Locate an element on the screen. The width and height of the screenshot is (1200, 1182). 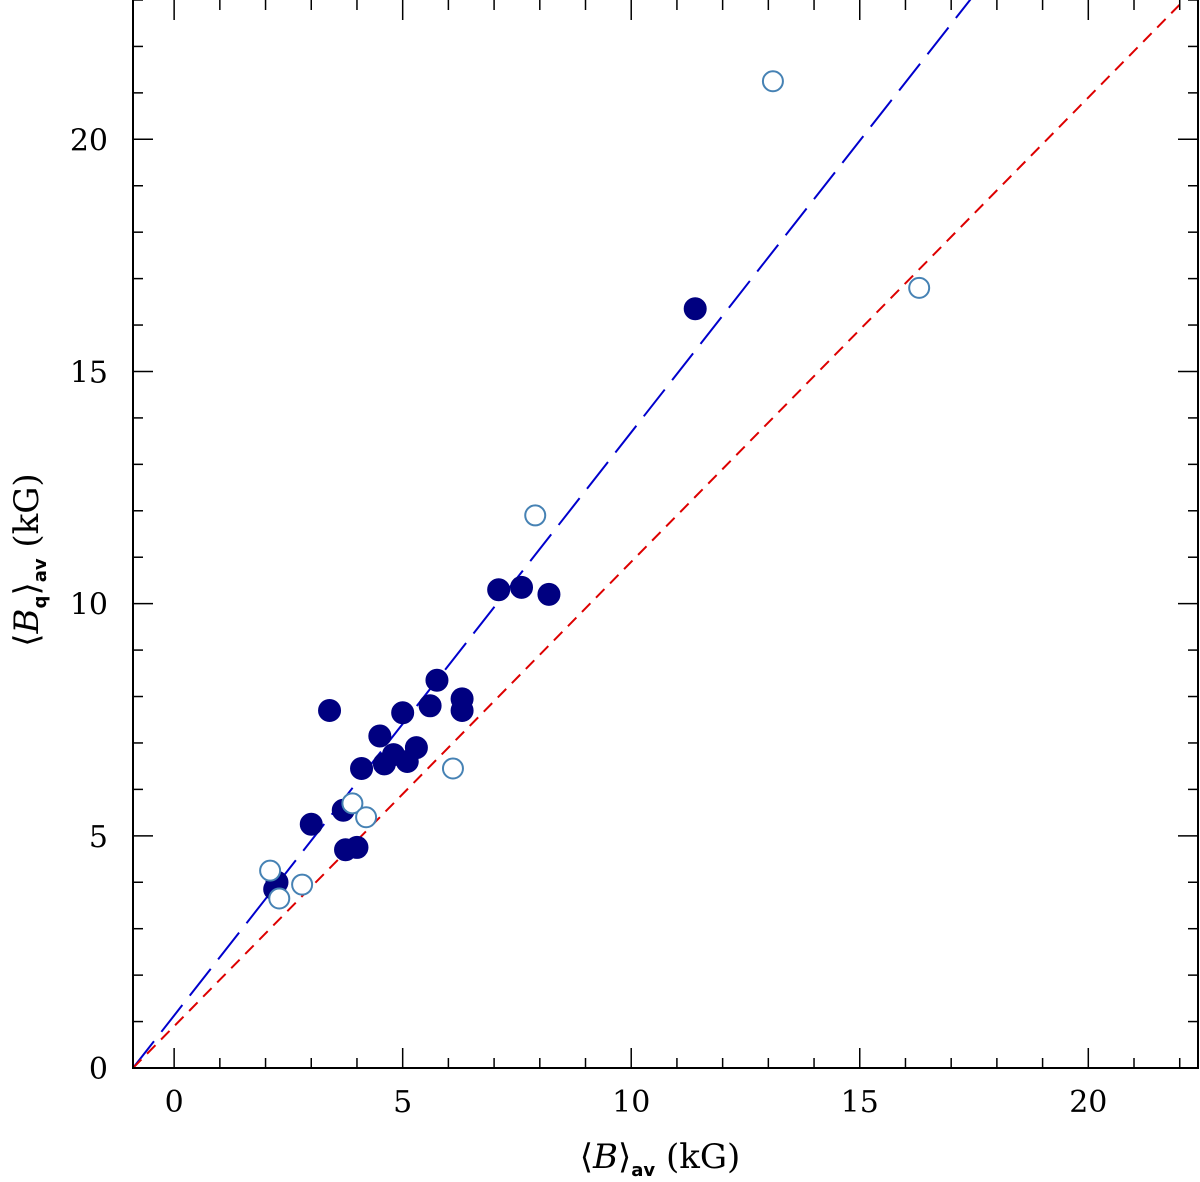
x-tick-label: 20 is located at coordinates (1088, 1102).